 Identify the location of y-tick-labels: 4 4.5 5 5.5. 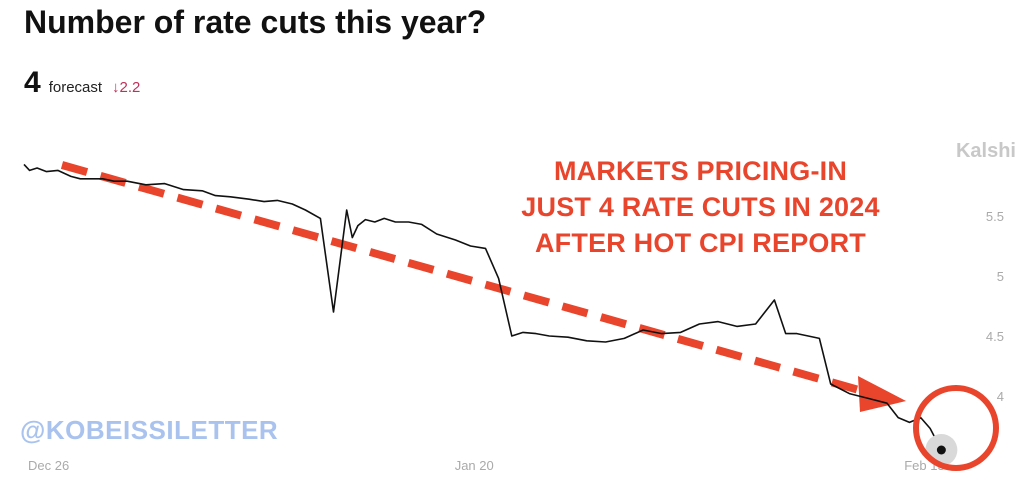
(995, 306).